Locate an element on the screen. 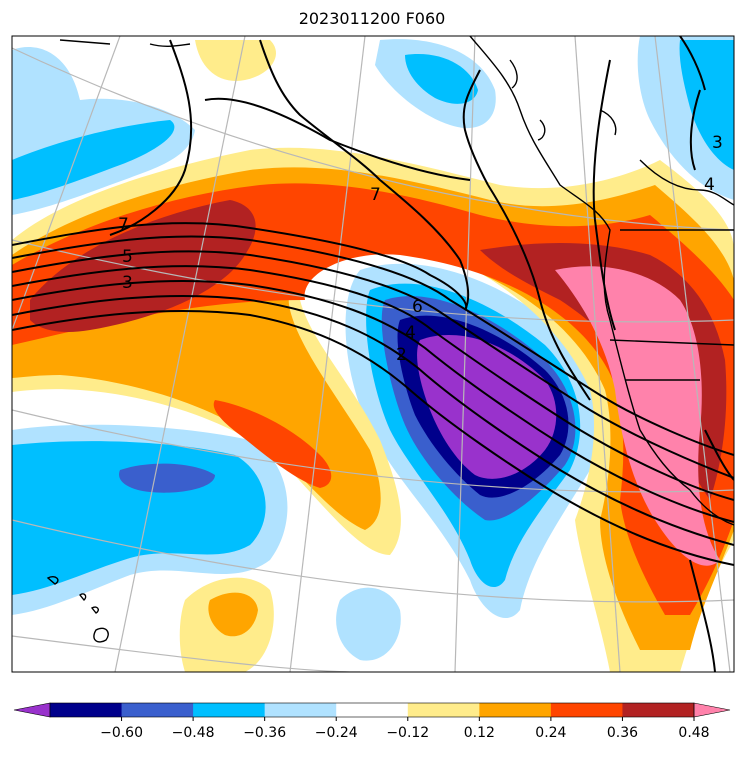 This screenshot has width=744, height=757. colorbar-tick-label: −0.12 is located at coordinates (407, 733).